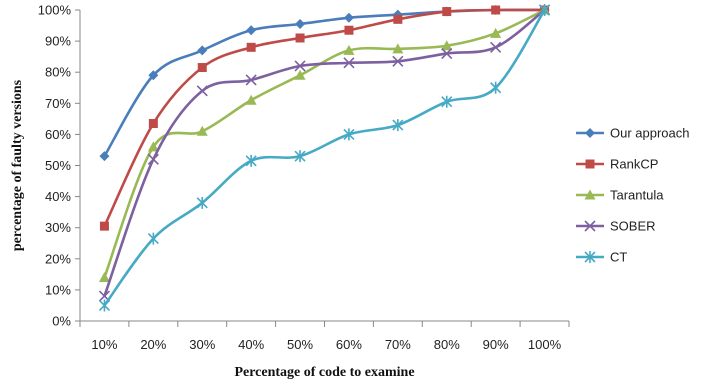  Describe the element at coordinates (251, 344) in the screenshot. I see `x-tick-label: 40%` at that location.